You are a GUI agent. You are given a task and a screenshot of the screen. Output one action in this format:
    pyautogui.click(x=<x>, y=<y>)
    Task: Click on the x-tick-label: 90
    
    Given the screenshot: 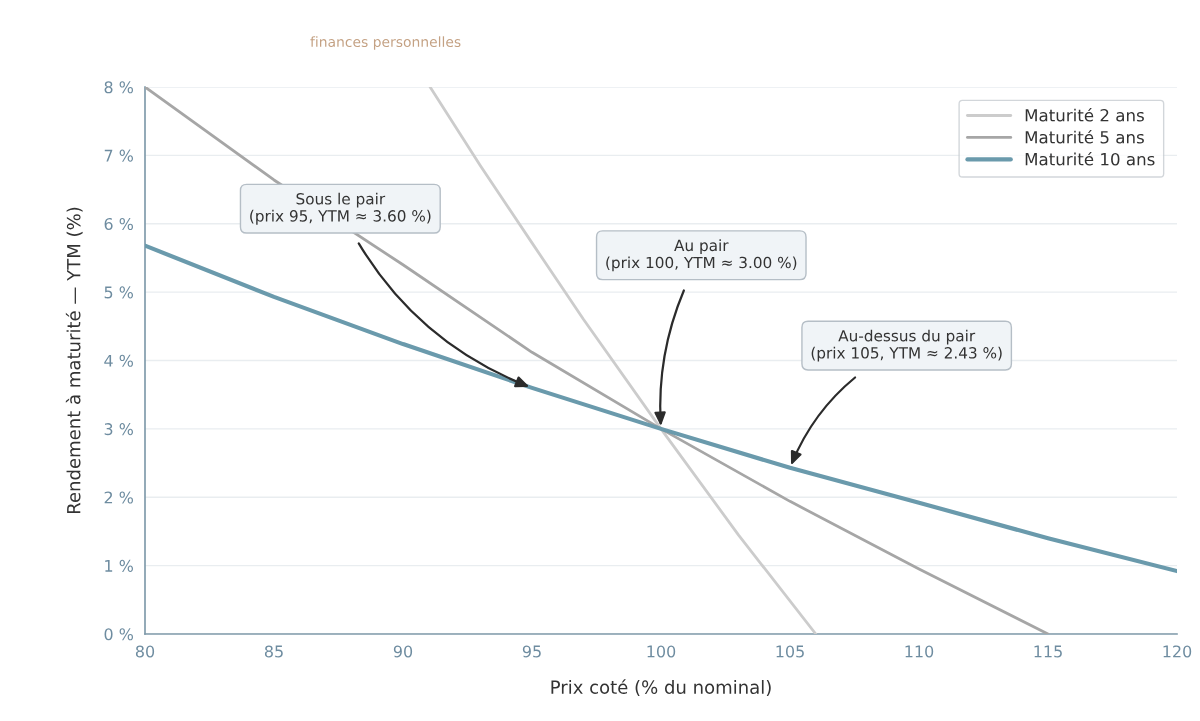 What is the action you would take?
    pyautogui.click(x=403, y=651)
    